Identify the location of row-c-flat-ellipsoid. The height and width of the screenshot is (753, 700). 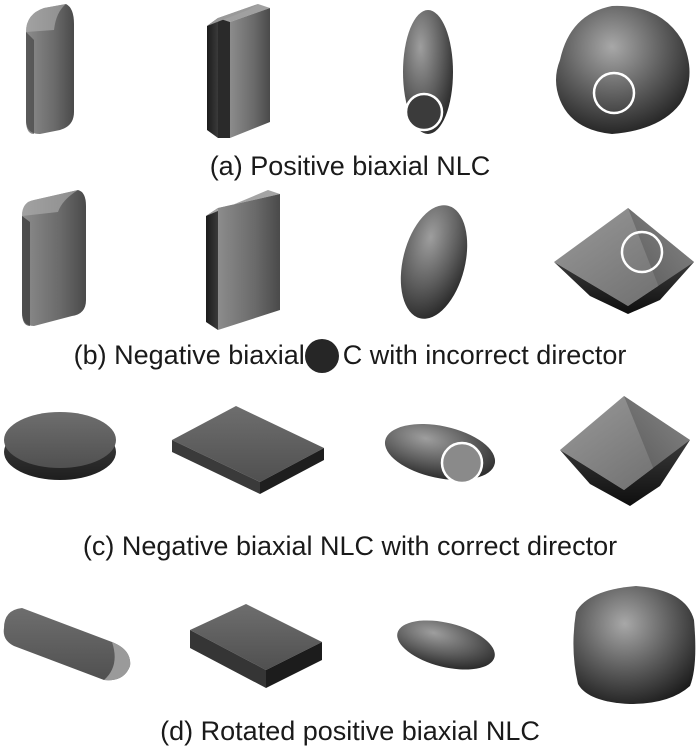
(440, 452).